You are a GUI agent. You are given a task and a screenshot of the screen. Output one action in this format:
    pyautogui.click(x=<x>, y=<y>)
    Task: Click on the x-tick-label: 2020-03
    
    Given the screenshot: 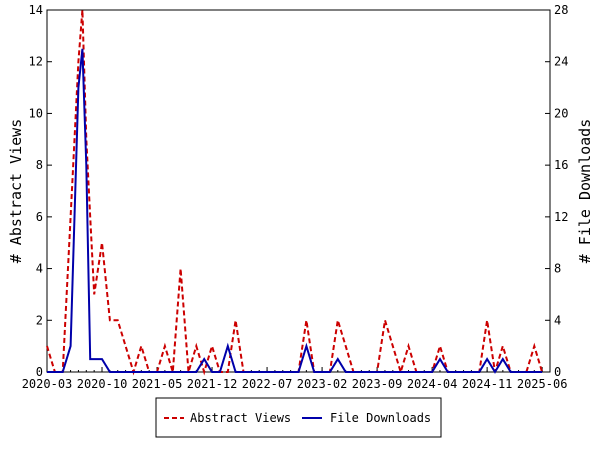 What is the action you would take?
    pyautogui.click(x=47, y=384)
    